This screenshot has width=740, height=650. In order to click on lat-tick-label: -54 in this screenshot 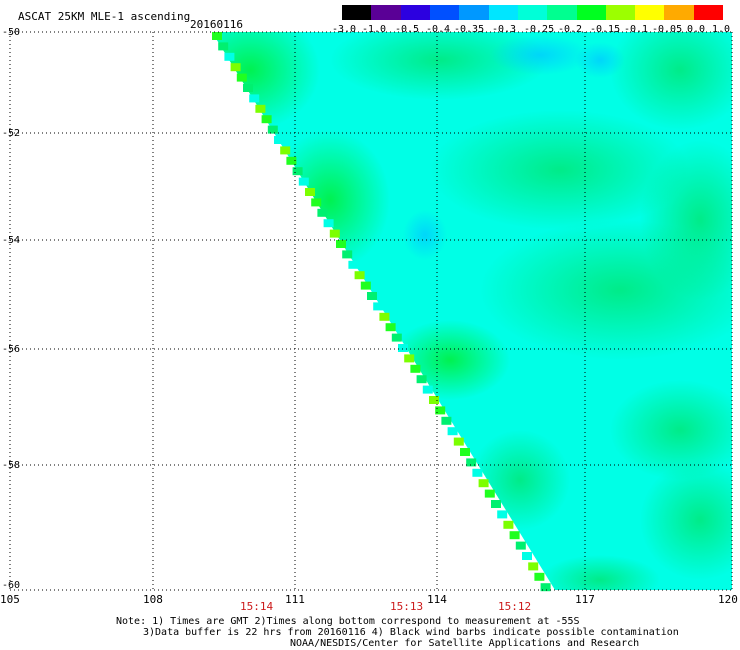, I will do `click(11, 240)`.